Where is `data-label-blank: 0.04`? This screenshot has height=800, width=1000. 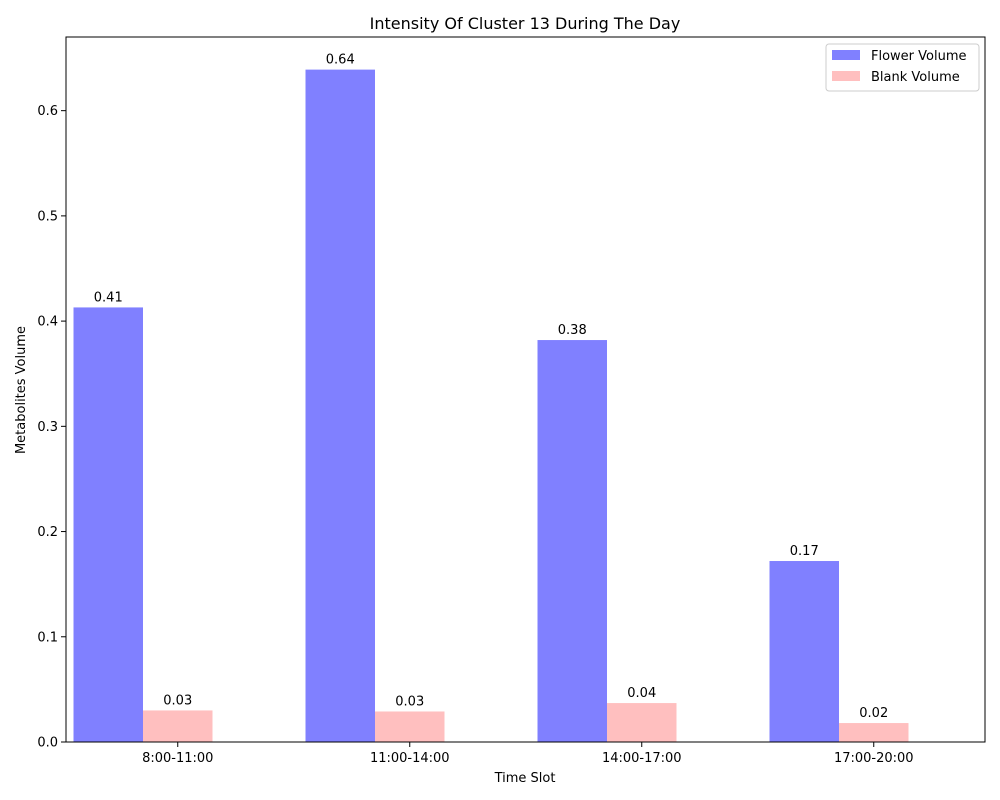 data-label-blank: 0.04 is located at coordinates (641, 693).